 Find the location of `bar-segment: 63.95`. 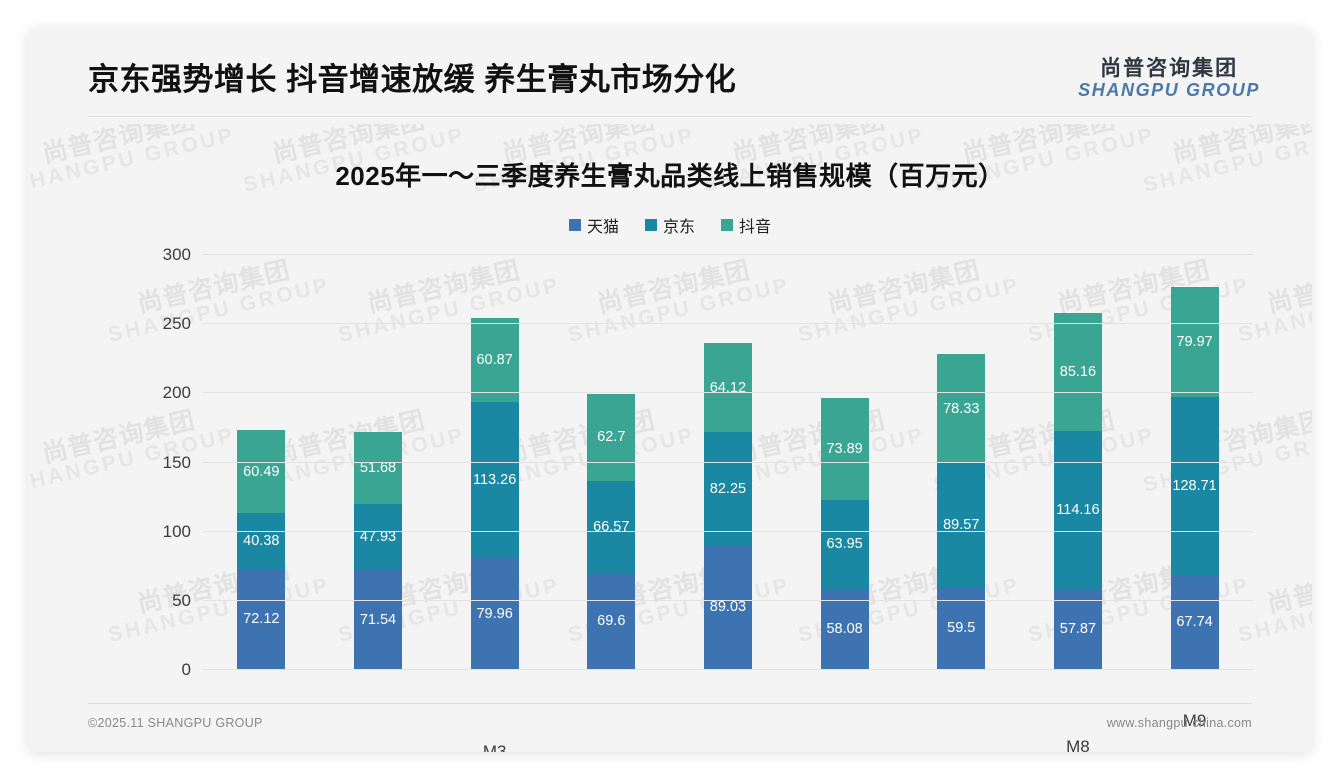

bar-segment: 63.95 is located at coordinates (844, 544).